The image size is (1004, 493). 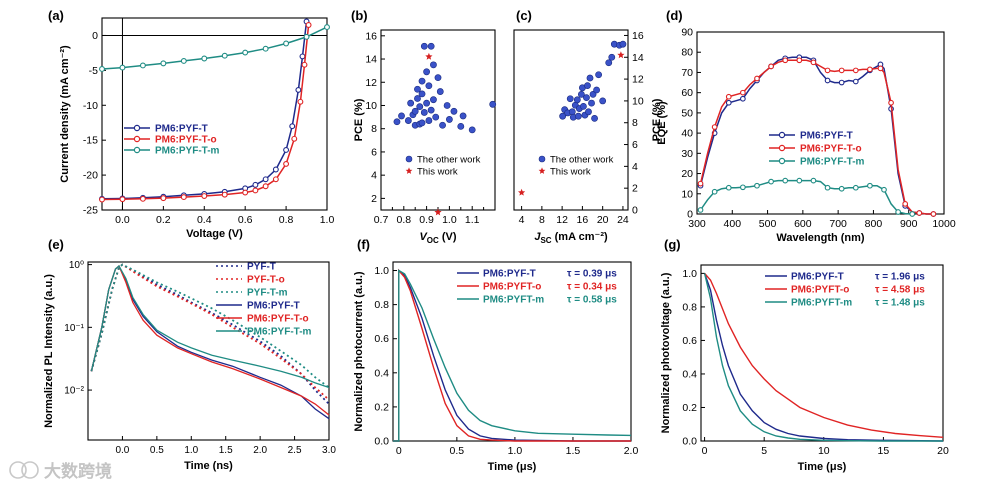 I want to click on series-line-PM6:PYF-T-m, so click(x=210, y=326).